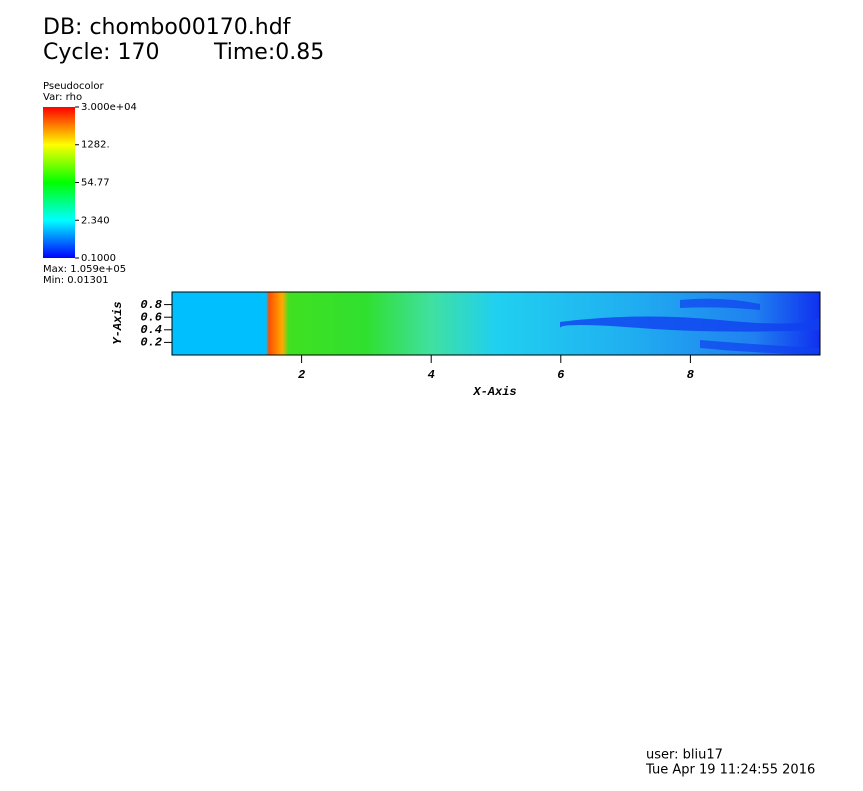  What do you see at coordinates (151, 330) in the screenshot?
I see `y-tick-label: 0.4` at bounding box center [151, 330].